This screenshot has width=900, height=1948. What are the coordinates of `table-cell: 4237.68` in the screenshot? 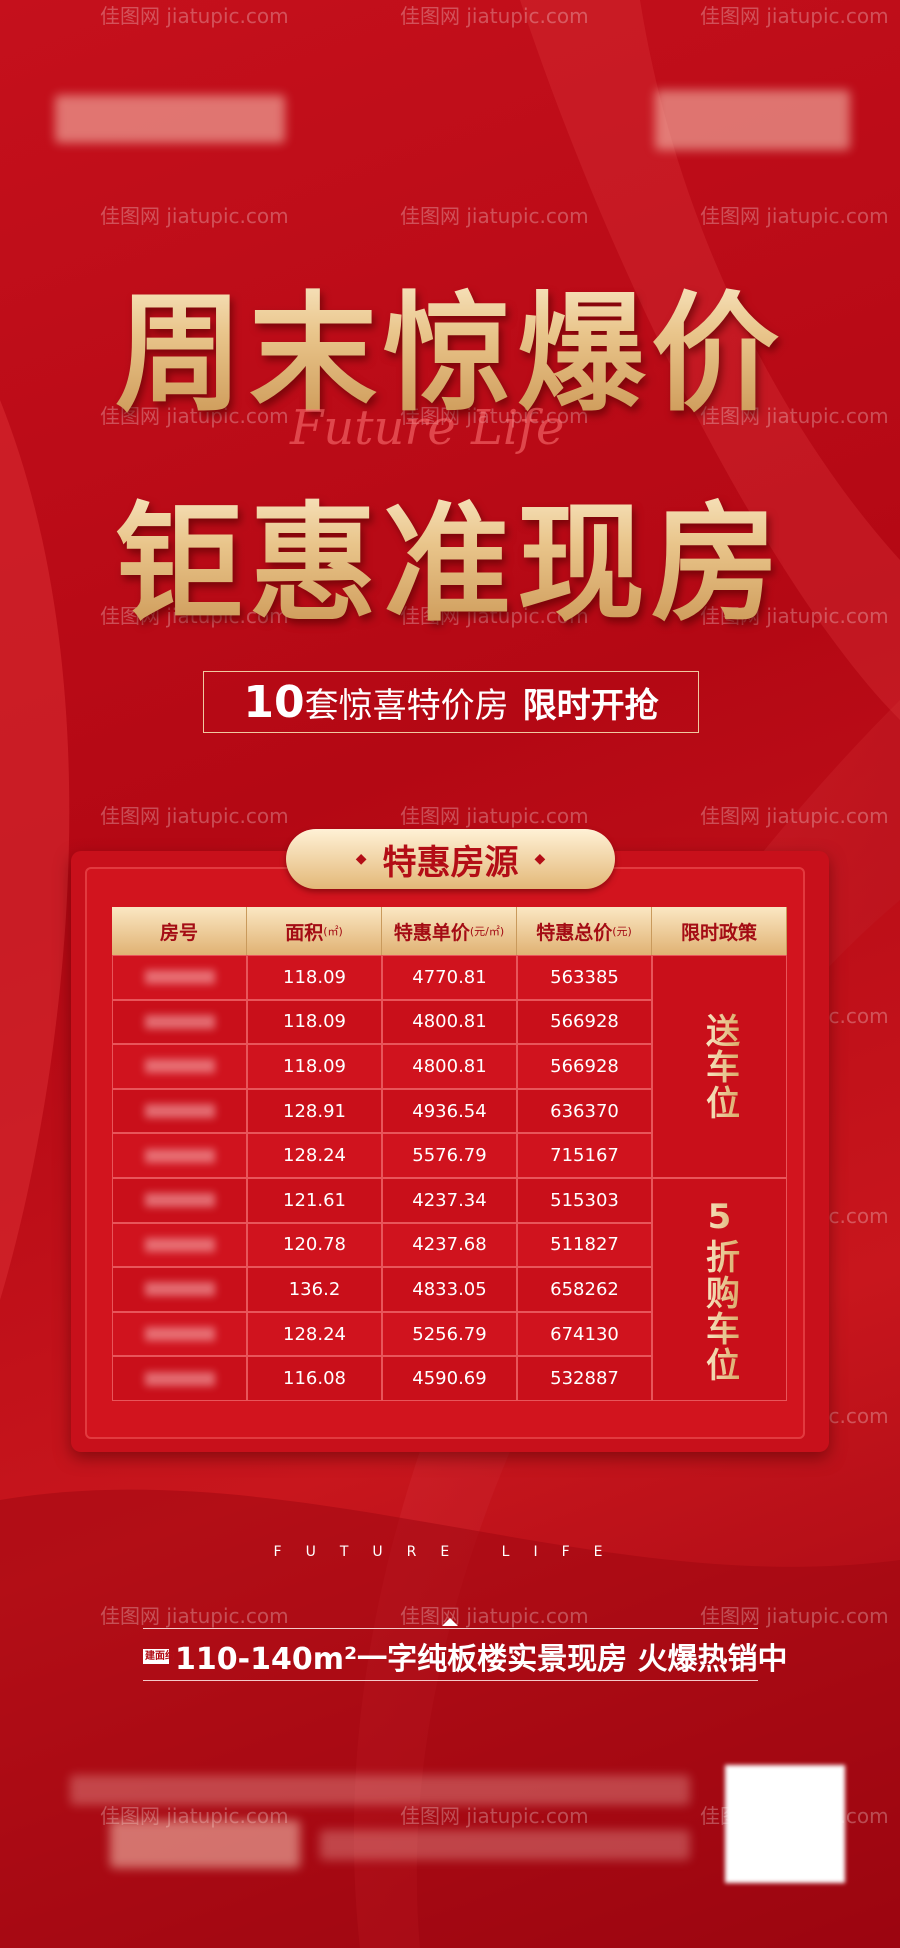 It's located at (449, 1245).